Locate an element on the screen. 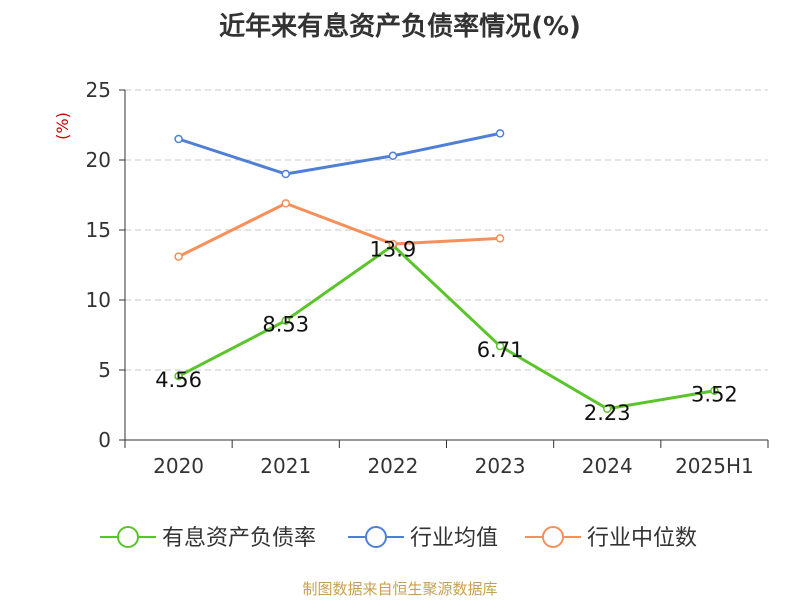  chart-title: 近年来有息资产负债率情况(%) is located at coordinates (400, 27).